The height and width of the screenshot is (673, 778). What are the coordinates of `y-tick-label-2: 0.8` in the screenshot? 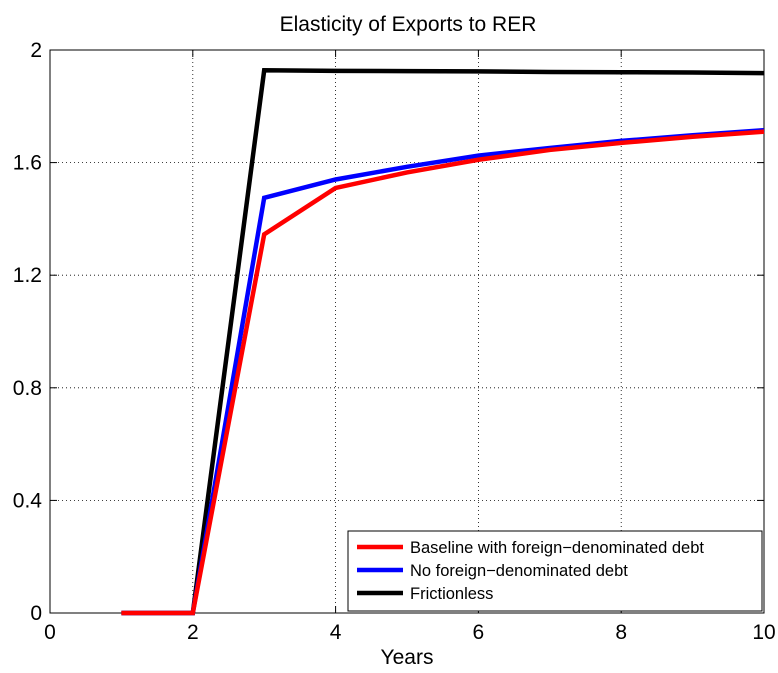 It's located at (27, 388).